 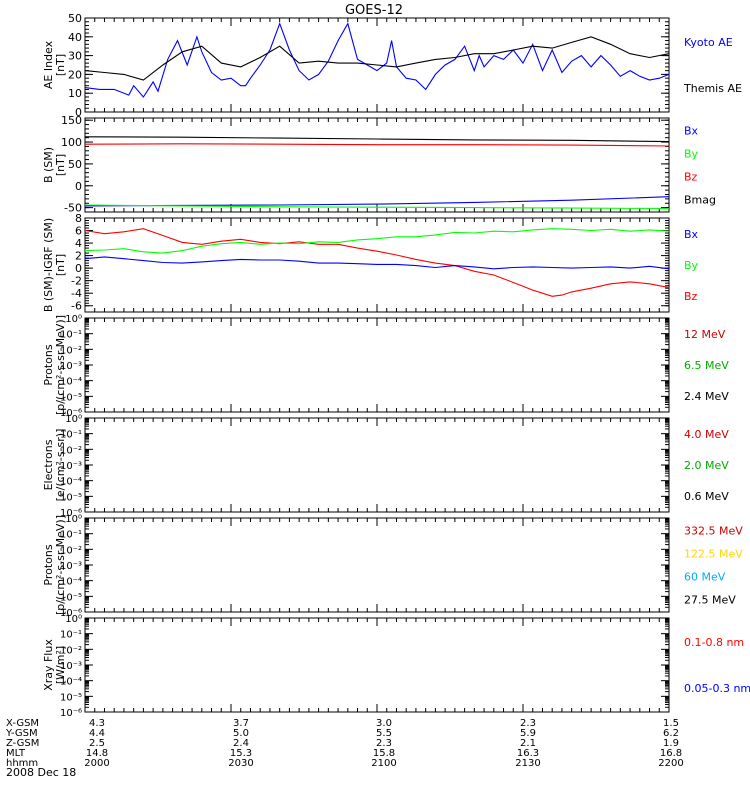 I want to click on y-axis-label: AE Index, so click(x=48, y=64).